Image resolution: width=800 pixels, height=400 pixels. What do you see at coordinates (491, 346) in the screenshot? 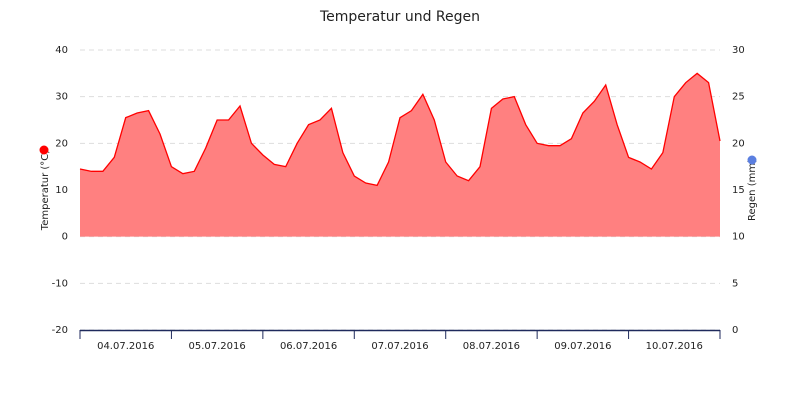
I see `x-tick-label: 08.07.2016` at bounding box center [491, 346].